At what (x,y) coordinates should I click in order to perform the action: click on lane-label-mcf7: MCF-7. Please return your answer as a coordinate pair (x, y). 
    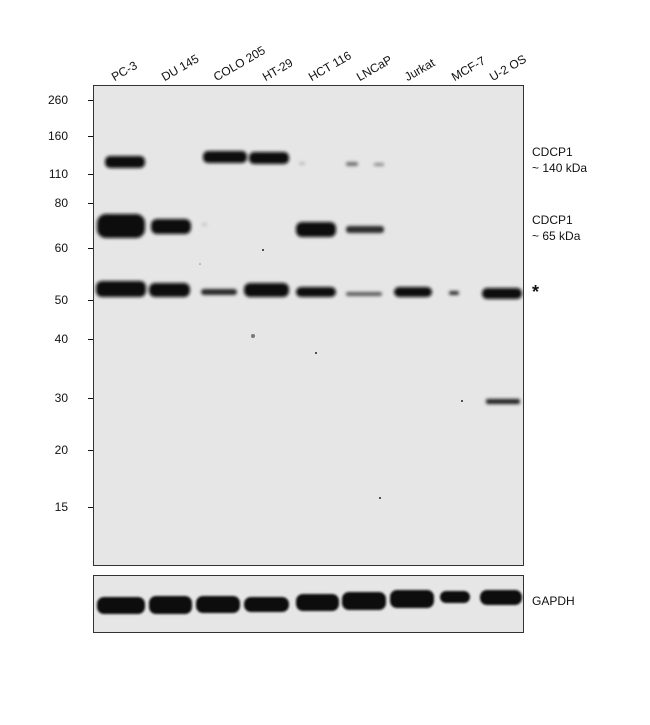
    Looking at the image, I should click on (468, 68).